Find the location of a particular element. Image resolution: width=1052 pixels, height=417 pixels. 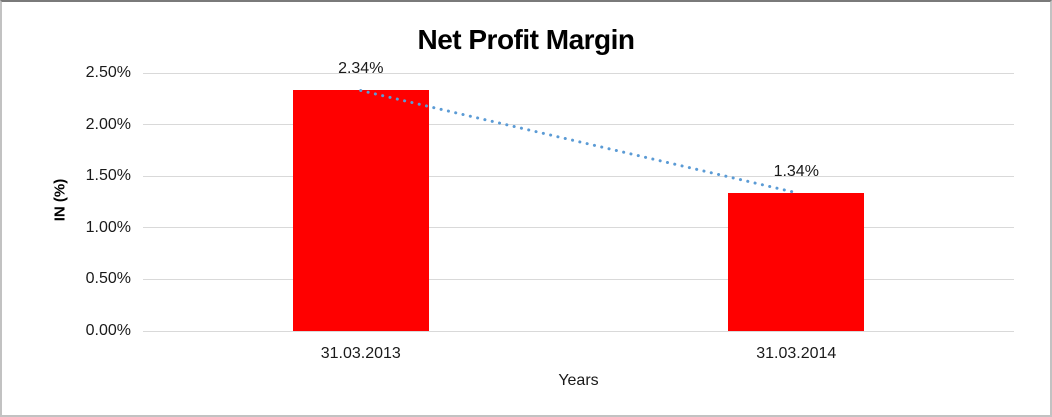

x-tick-label: 31.03.2014 is located at coordinates (796, 353).